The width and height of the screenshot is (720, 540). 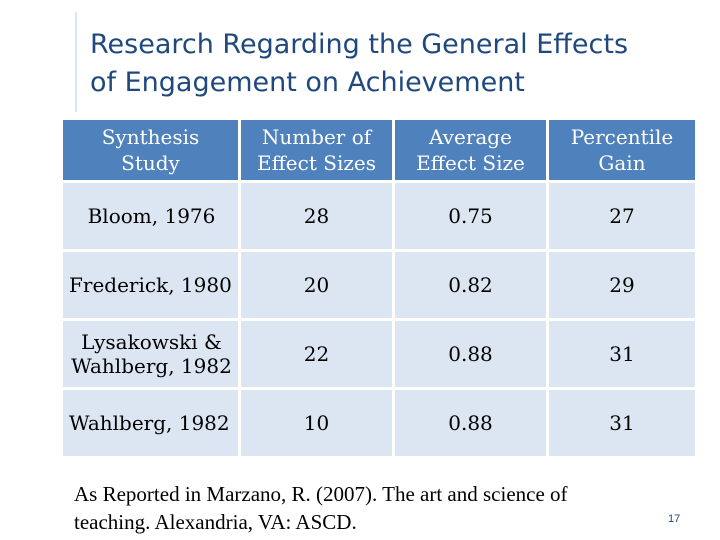 I want to click on cell-study: Lysakowski & Wahlberg, 1982, so click(x=150, y=354).